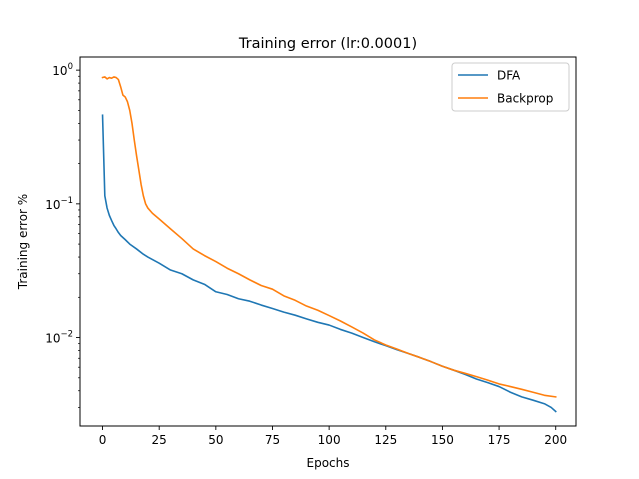  What do you see at coordinates (525, 99) in the screenshot?
I see `legend-label-backprop: Backprop` at bounding box center [525, 99].